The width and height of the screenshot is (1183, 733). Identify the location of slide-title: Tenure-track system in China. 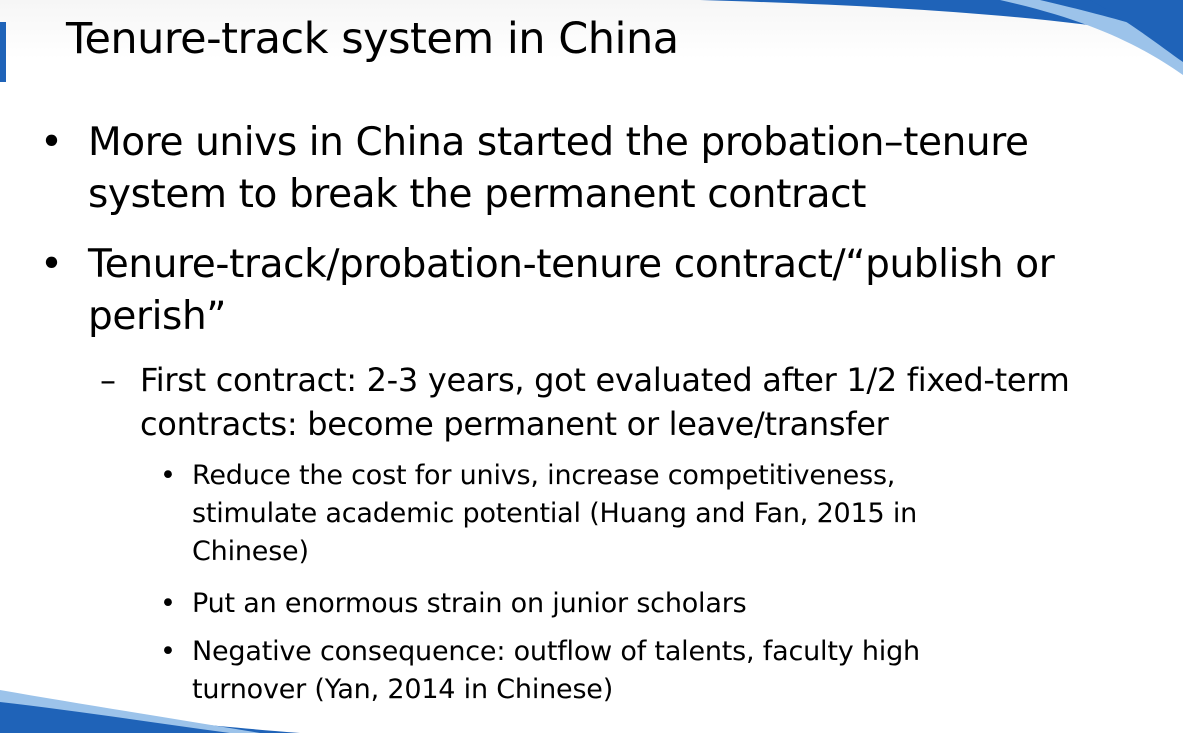
(372, 39).